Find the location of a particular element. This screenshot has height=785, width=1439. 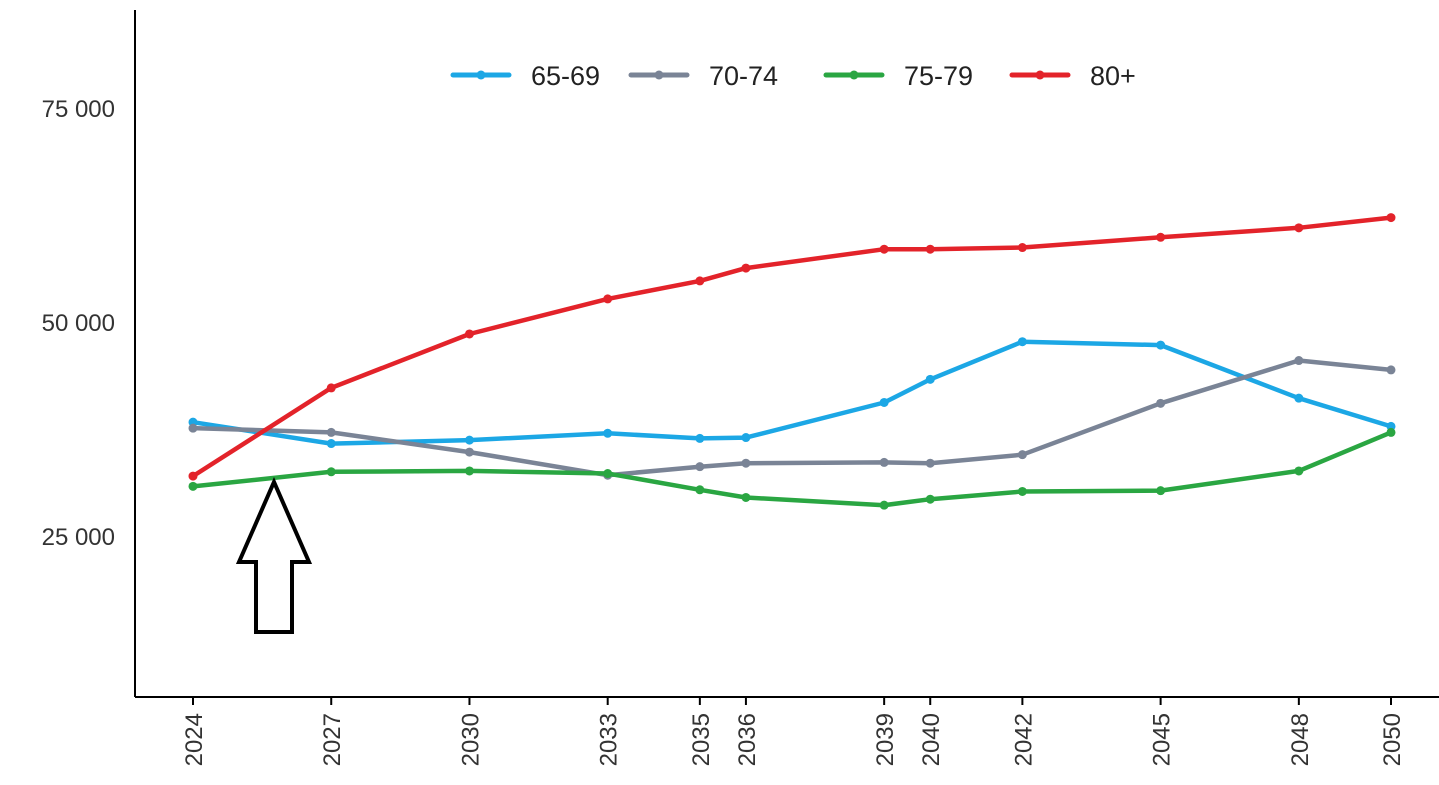

x-tick-label: 2039 is located at coordinates (885, 739).